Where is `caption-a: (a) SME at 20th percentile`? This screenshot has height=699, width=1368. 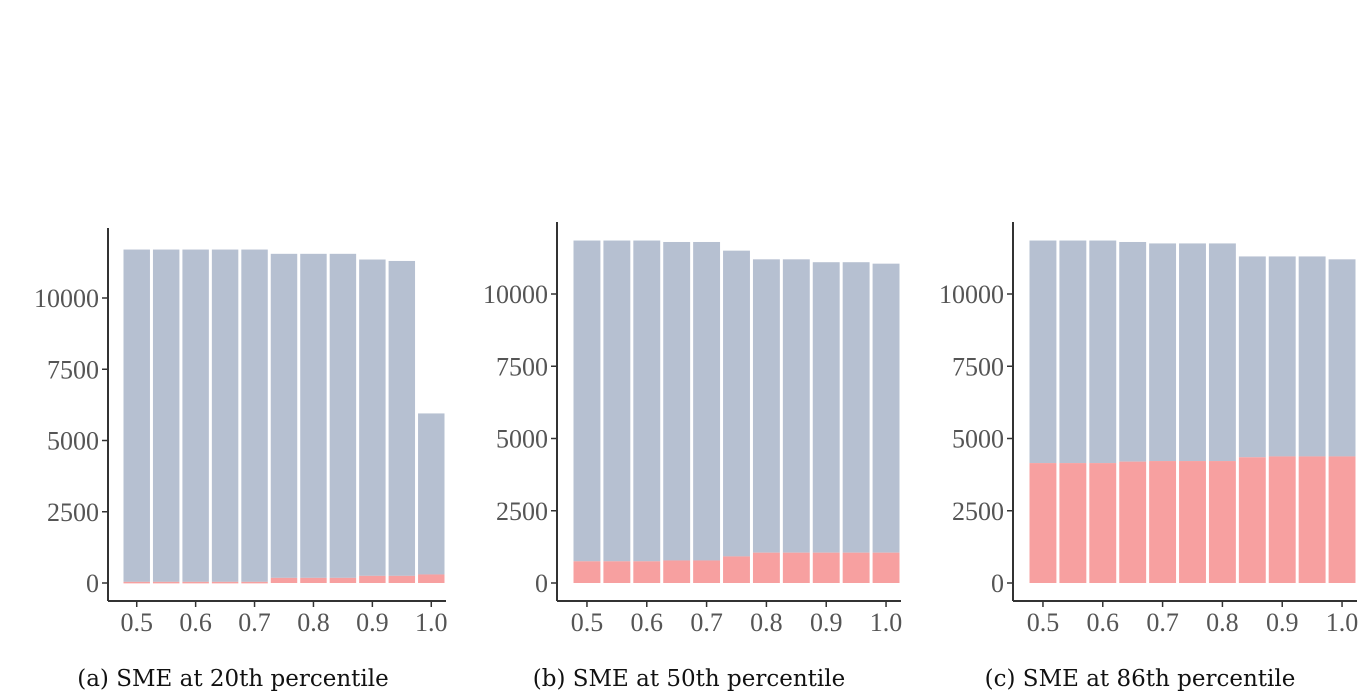 caption-a: (a) SME at 20th percentile is located at coordinates (233, 679).